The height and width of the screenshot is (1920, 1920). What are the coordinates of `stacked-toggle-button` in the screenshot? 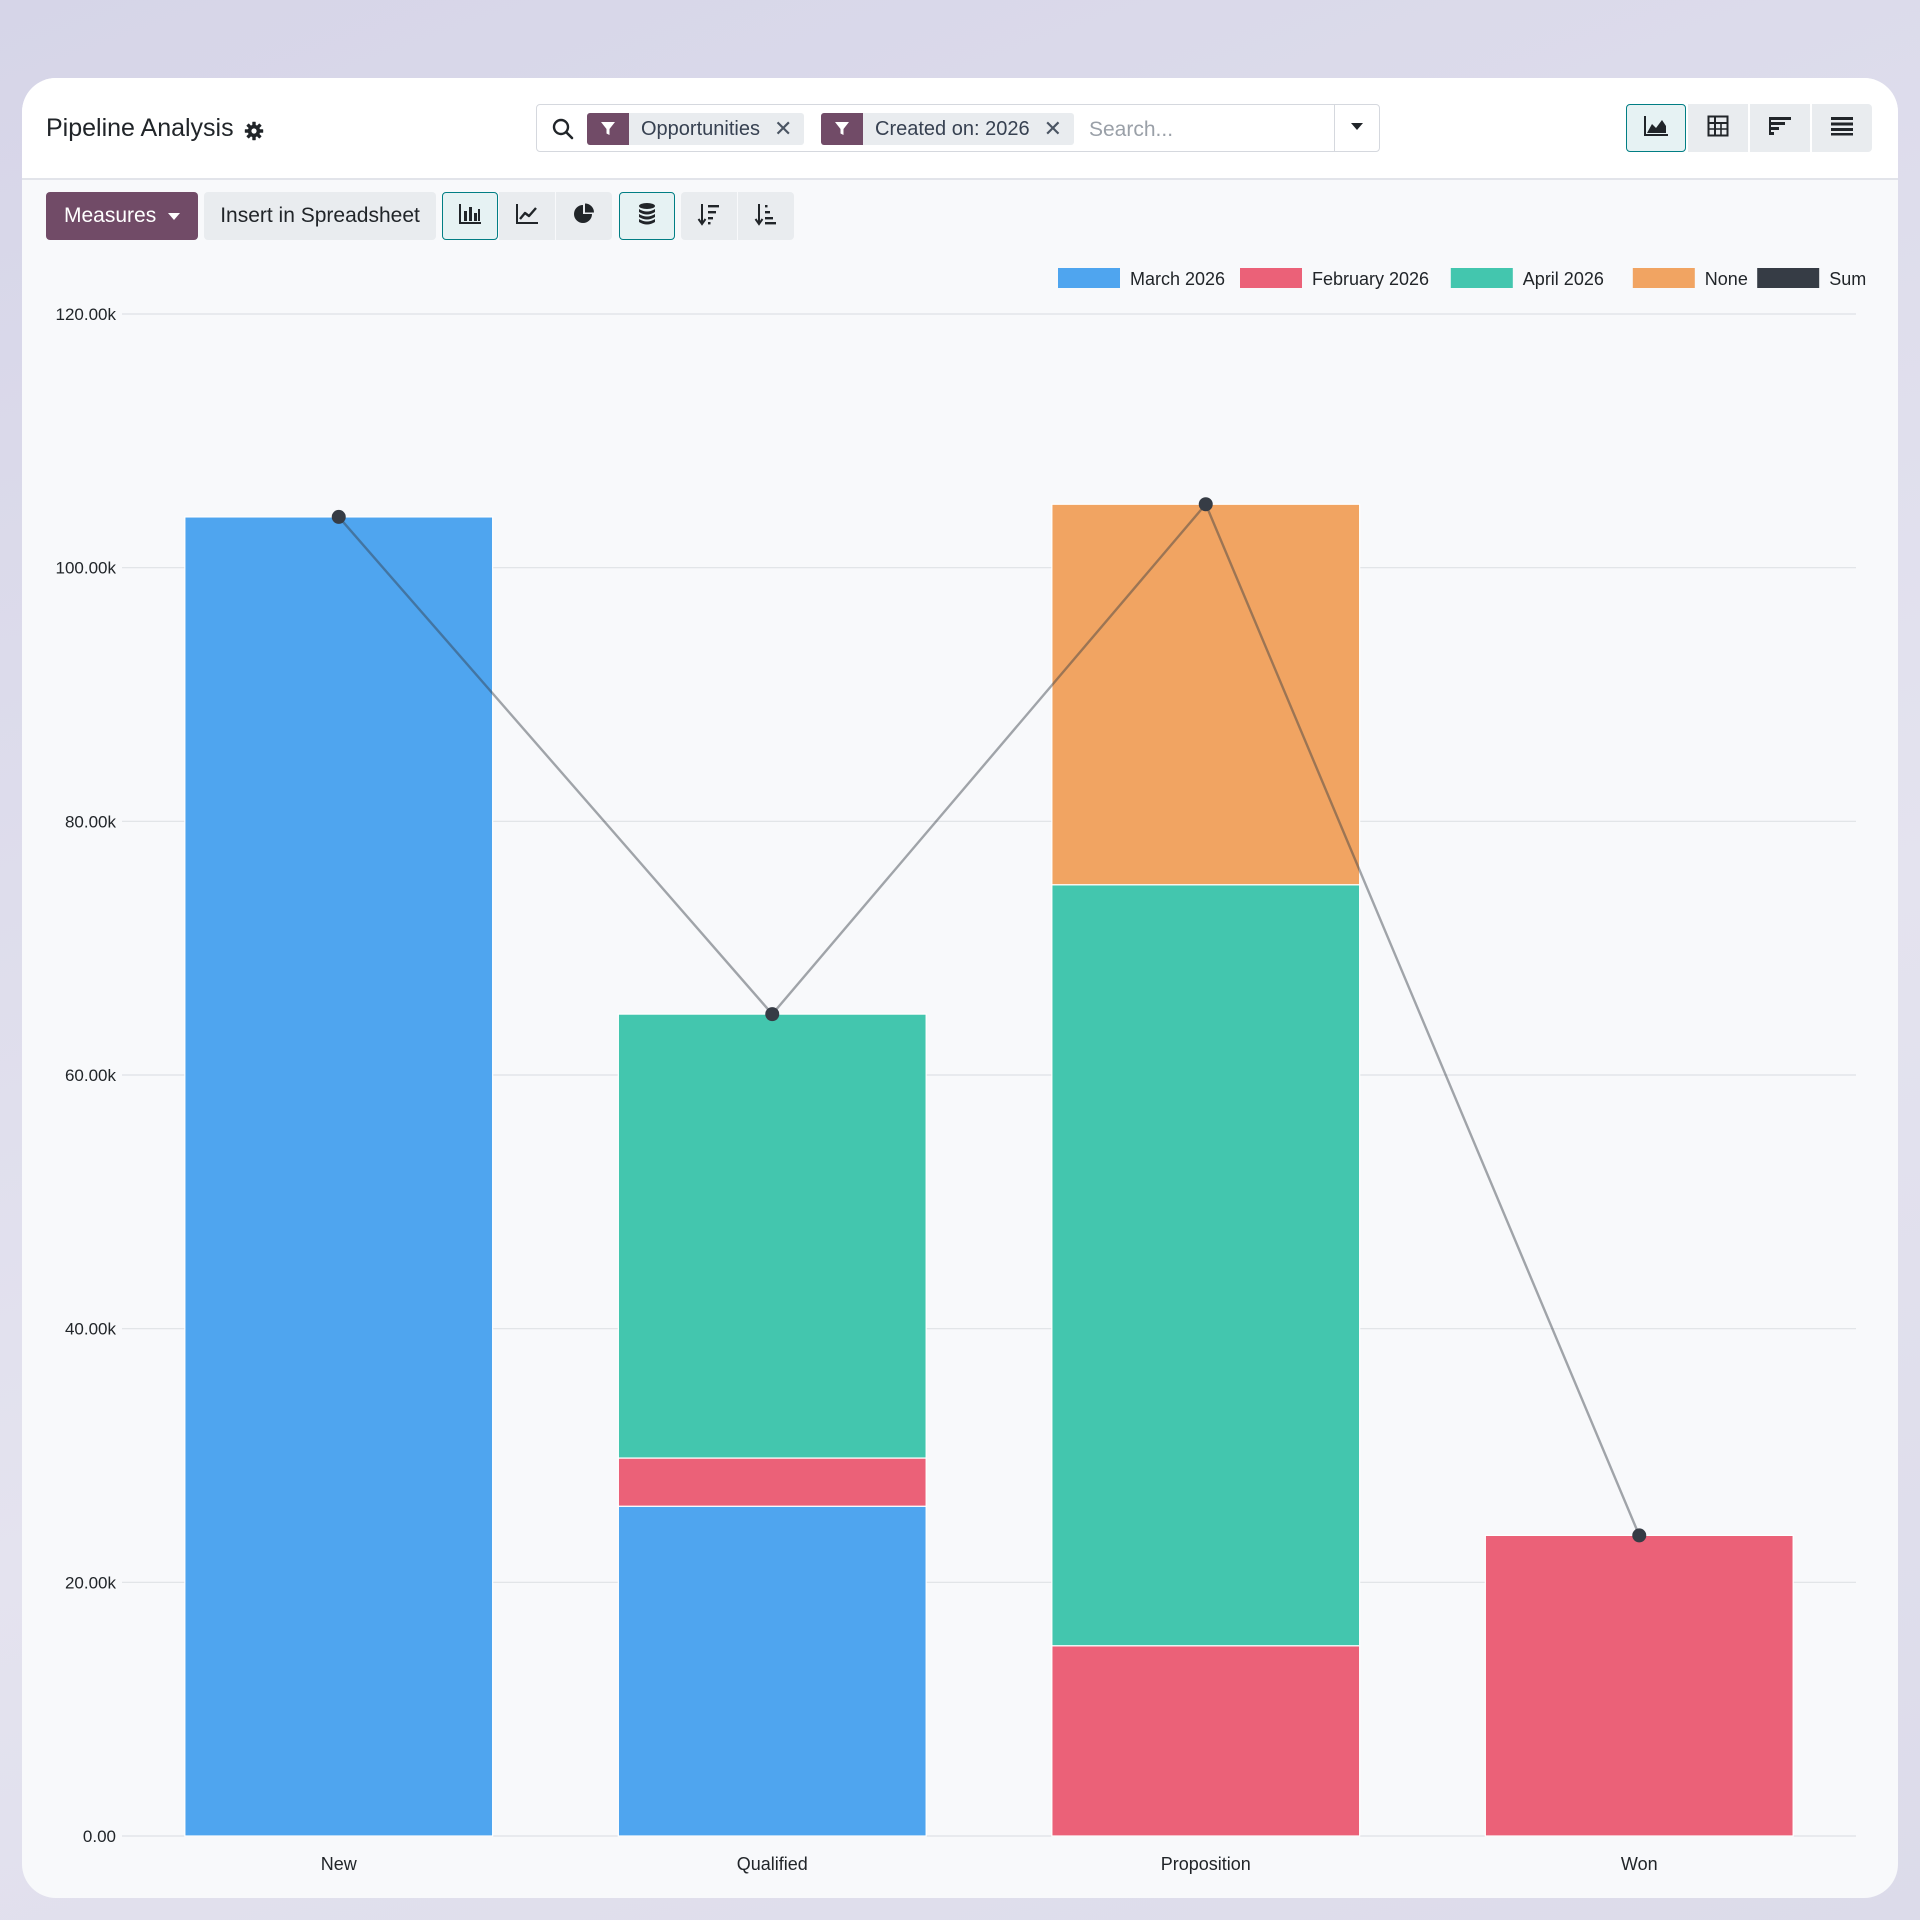 It's located at (646, 216).